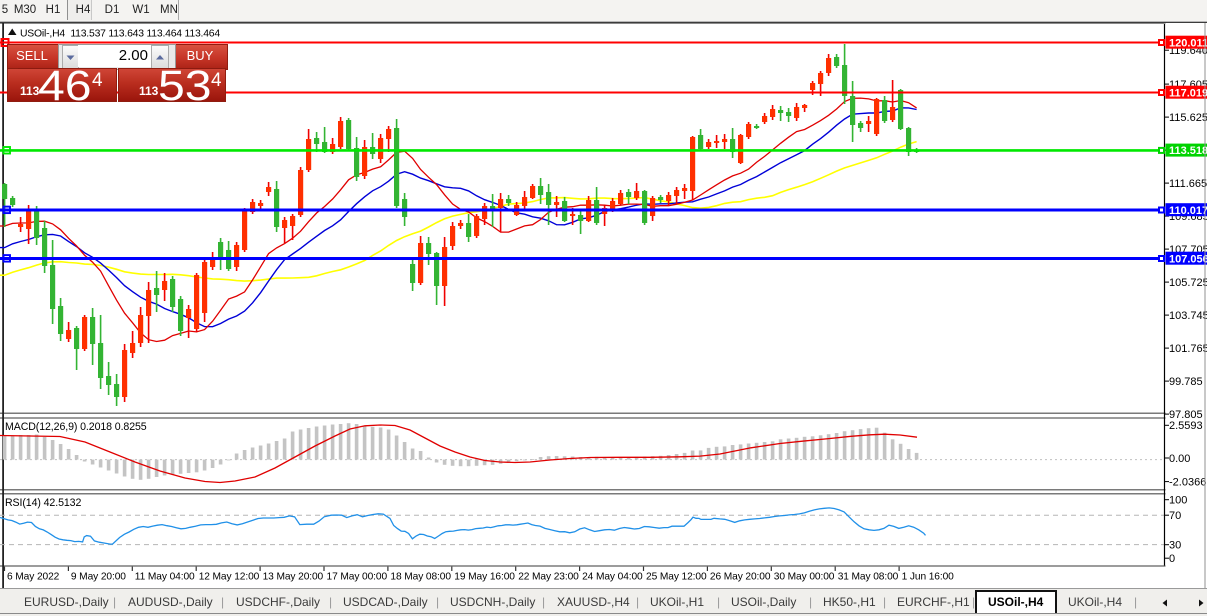 Image resolution: width=1207 pixels, height=616 pixels. What do you see at coordinates (76, 427) in the screenshot?
I see `svg-text: MACD(12,26,9) 0.2018 0.8255` at bounding box center [76, 427].